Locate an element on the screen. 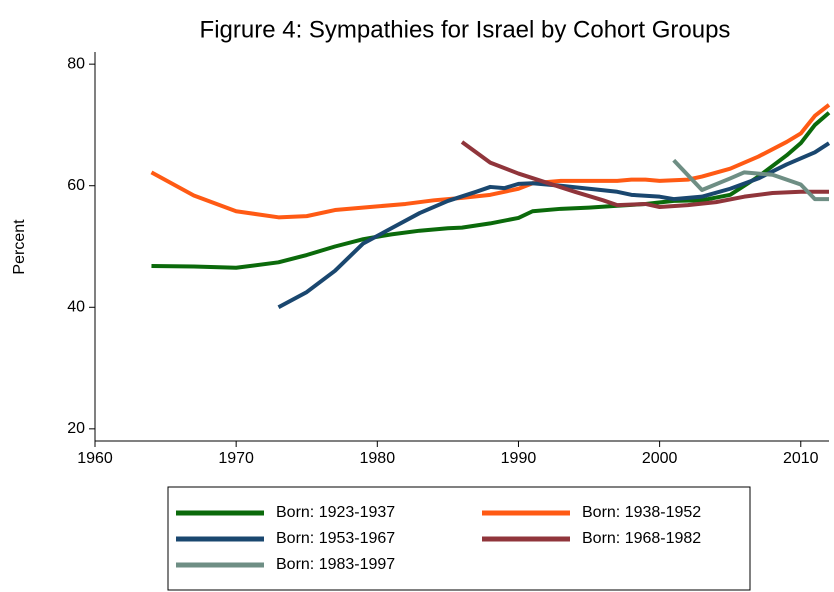  legend-label: Born: 1983-1997 is located at coordinates (335, 564).